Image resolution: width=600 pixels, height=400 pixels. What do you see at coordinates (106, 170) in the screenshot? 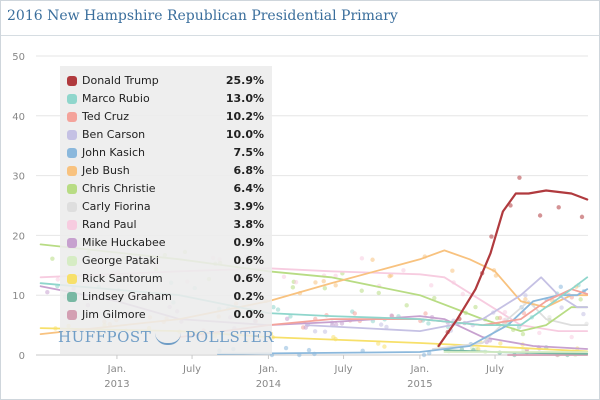
I see `legend-series-name: Jeb Bush` at bounding box center [106, 170].